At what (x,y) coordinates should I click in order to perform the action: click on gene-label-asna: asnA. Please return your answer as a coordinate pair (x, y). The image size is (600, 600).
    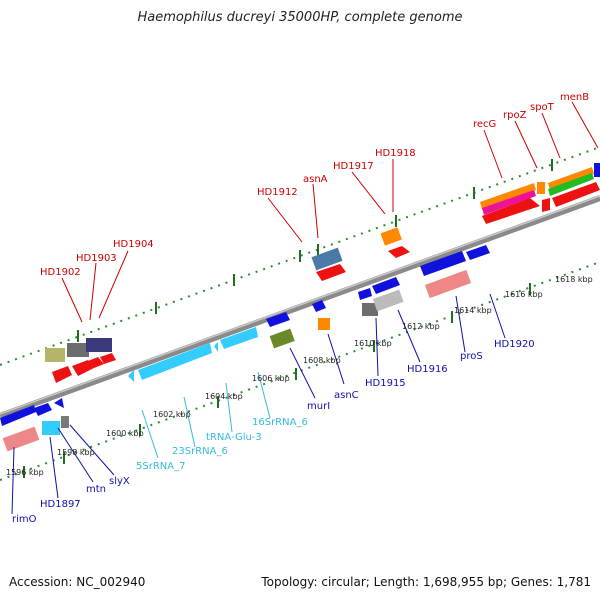
    Looking at the image, I should click on (315, 179).